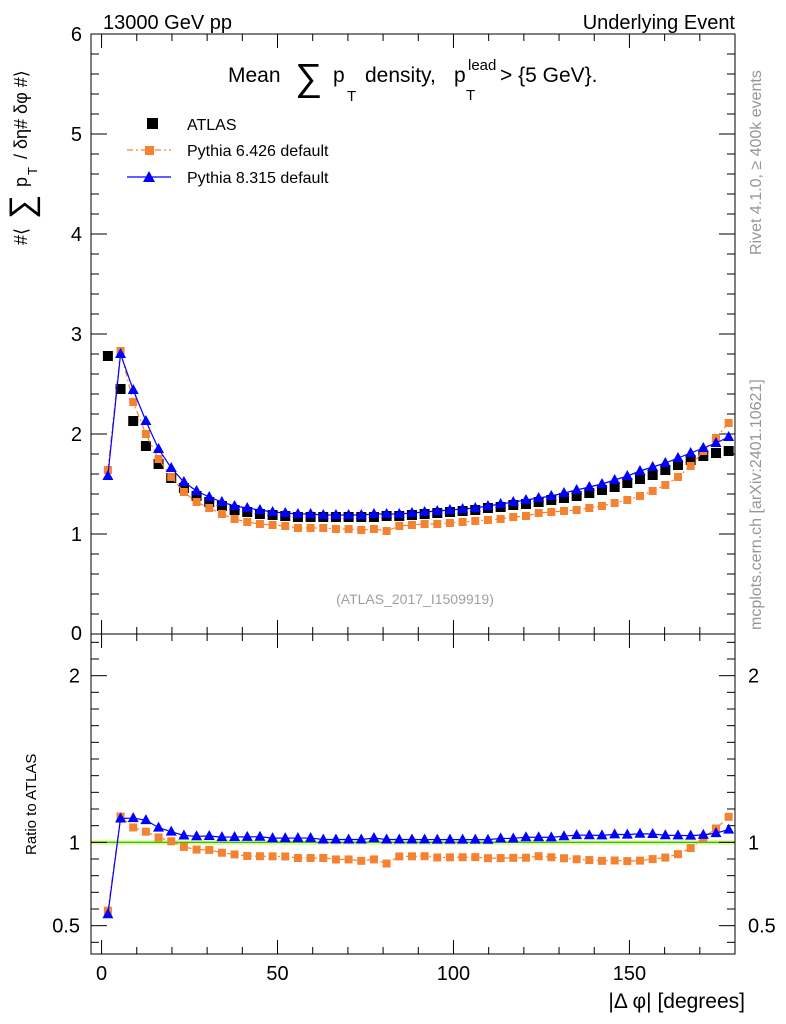 This screenshot has height=1024, width=786. Describe the element at coordinates (149, 150) in the screenshot. I see `legend-marker-pythia6` at that location.